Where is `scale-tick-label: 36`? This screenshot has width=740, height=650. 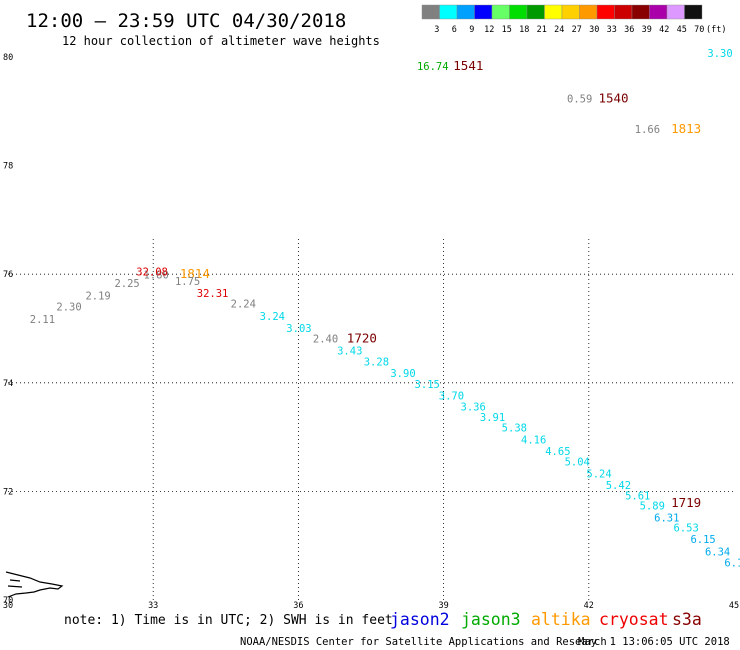
scale-tick-label: 36 is located at coordinates (629, 30).